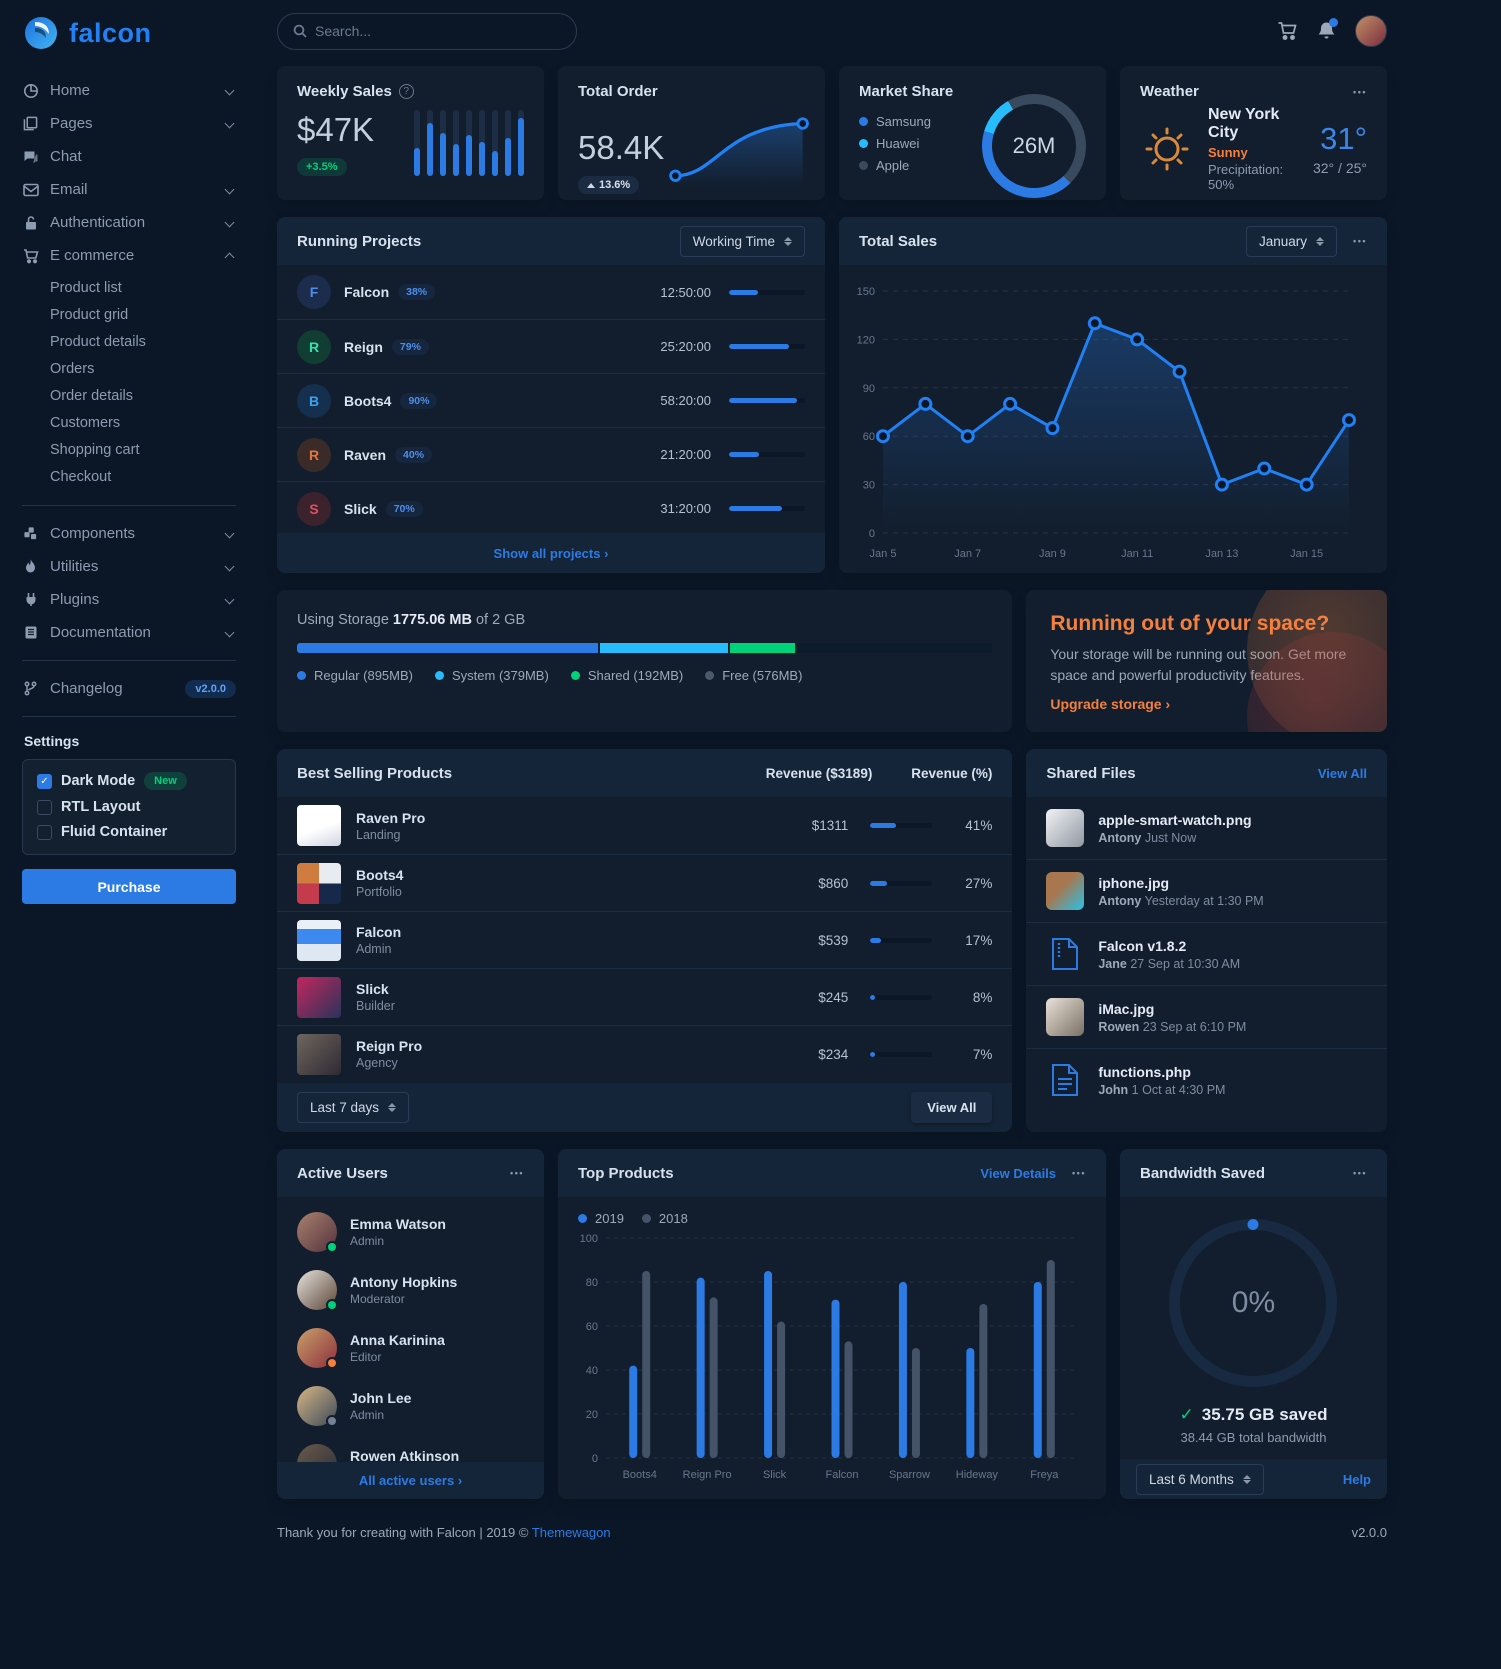 The image size is (1501, 1669). What do you see at coordinates (1287, 31) in the screenshot?
I see `cart-icon` at bounding box center [1287, 31].